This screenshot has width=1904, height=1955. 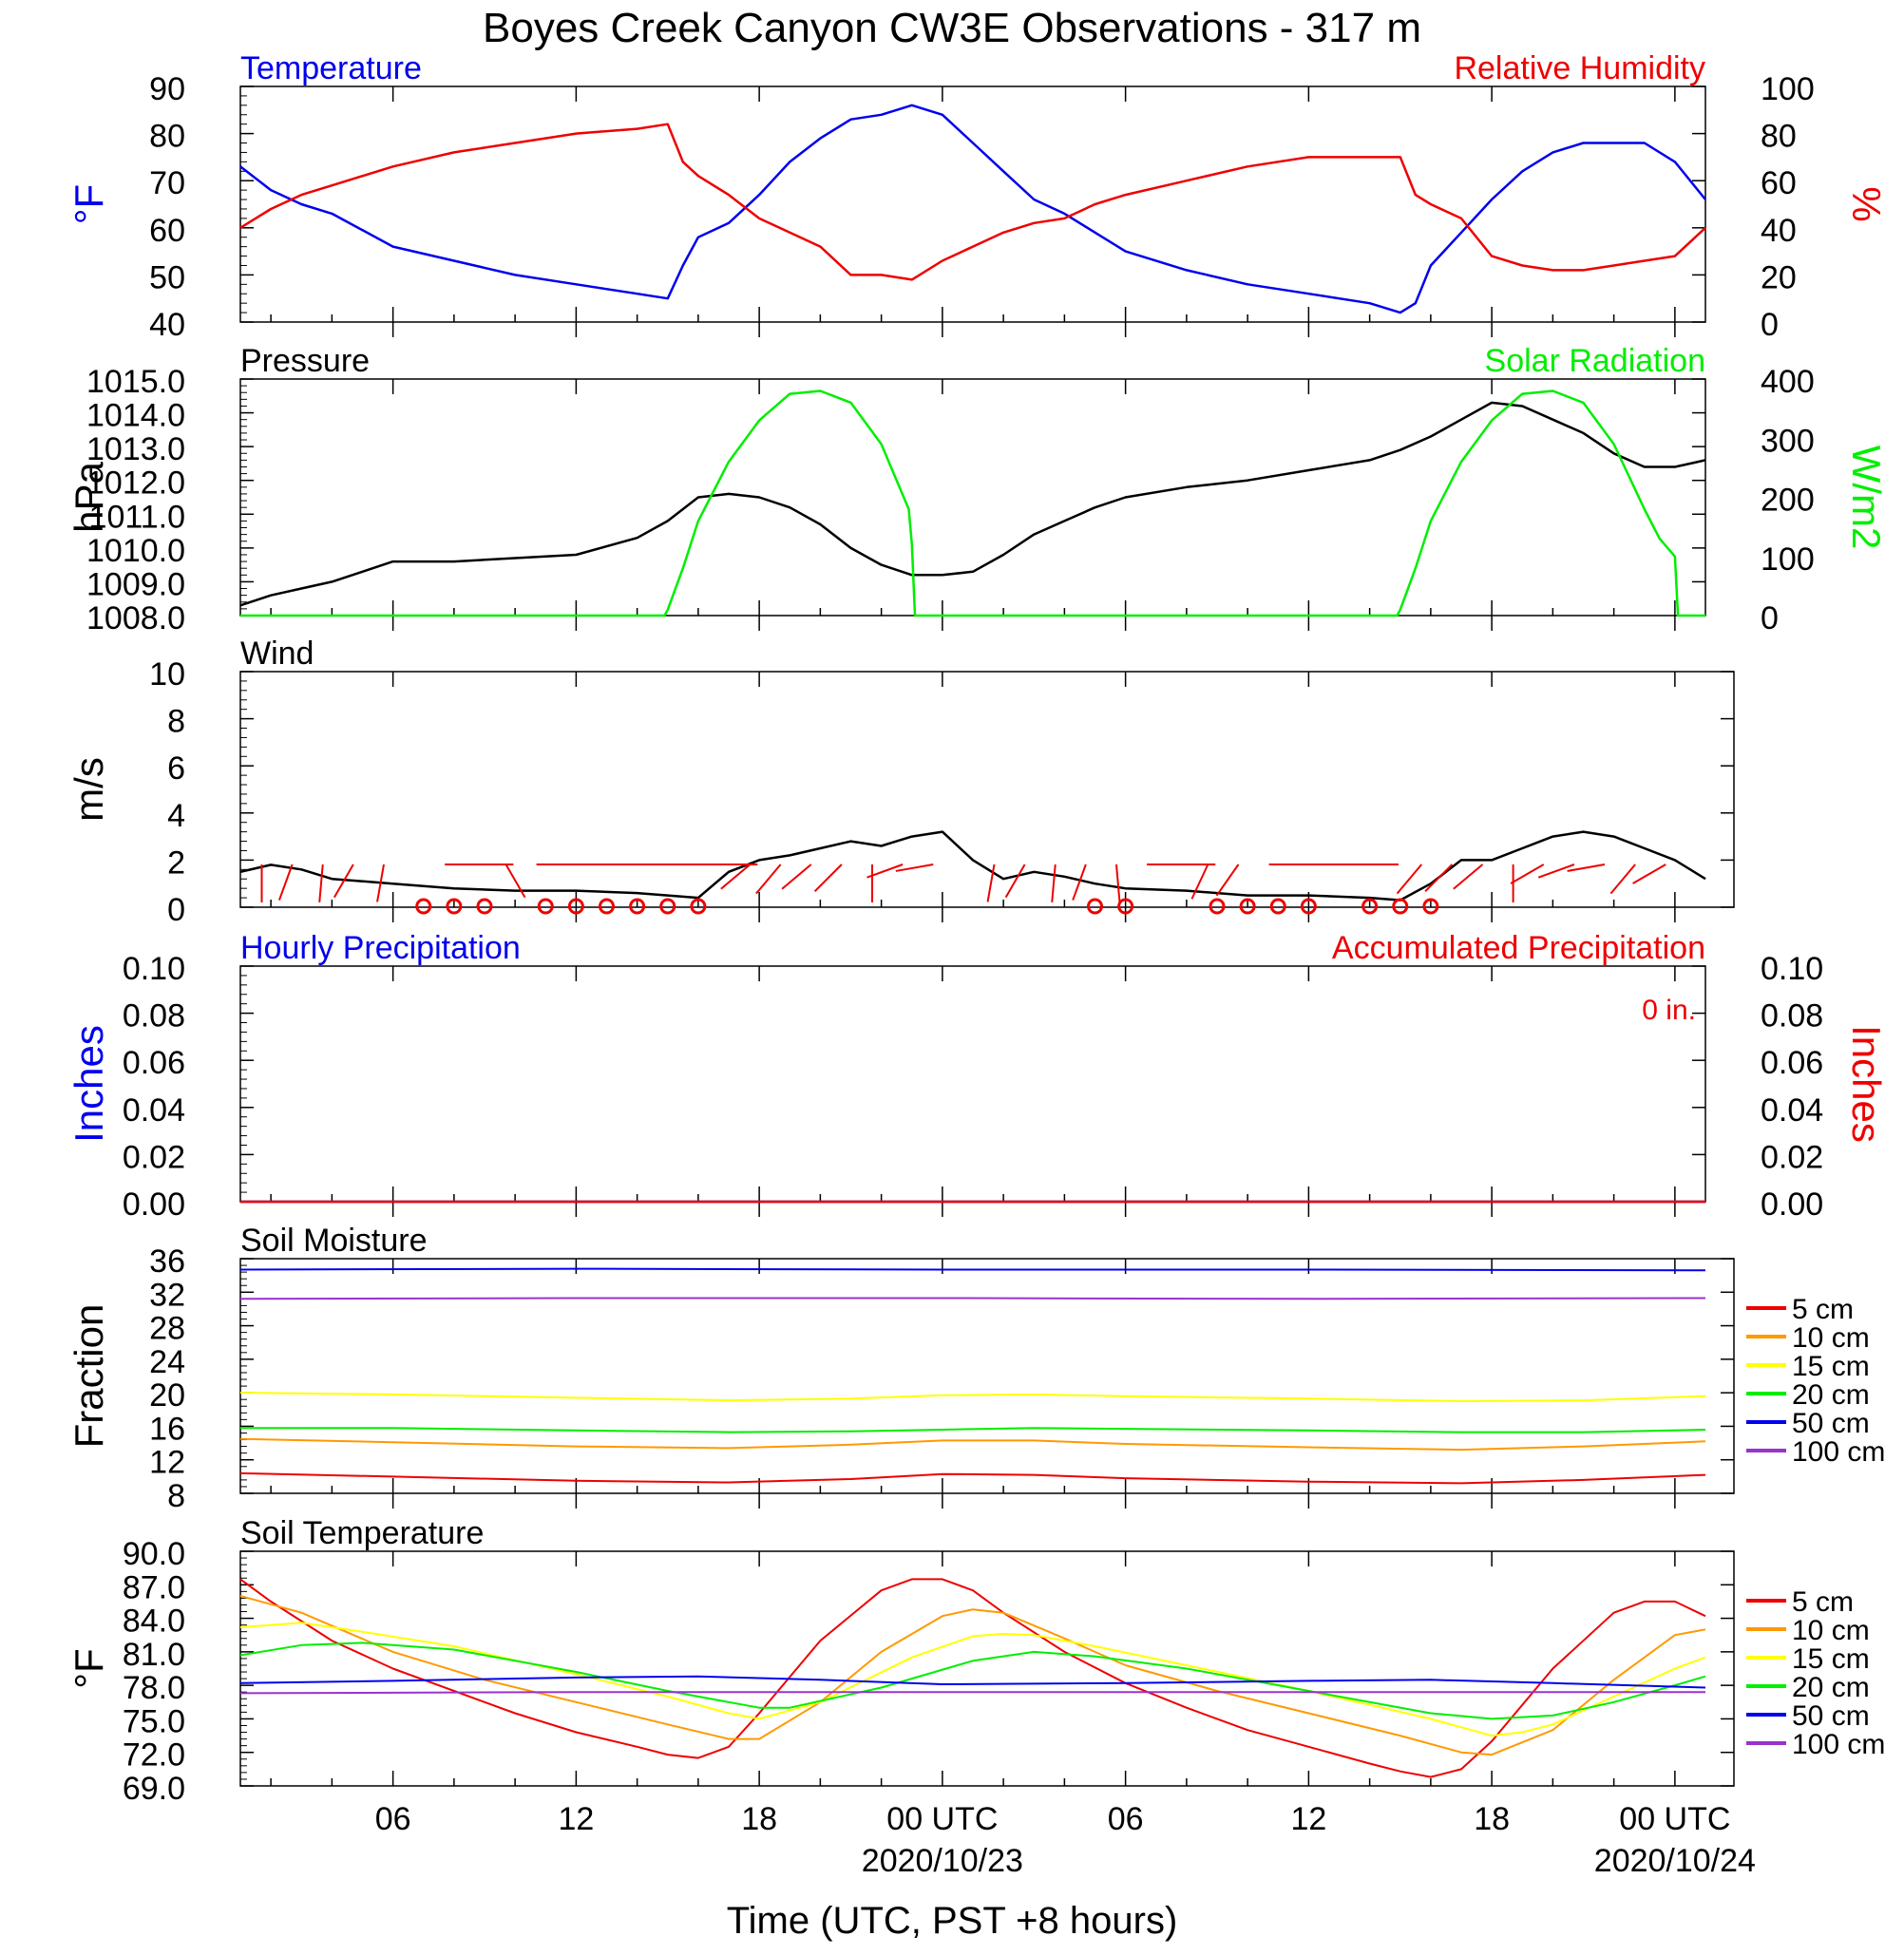 What do you see at coordinates (576, 1819) in the screenshot?
I see `x-tick-label: 12` at bounding box center [576, 1819].